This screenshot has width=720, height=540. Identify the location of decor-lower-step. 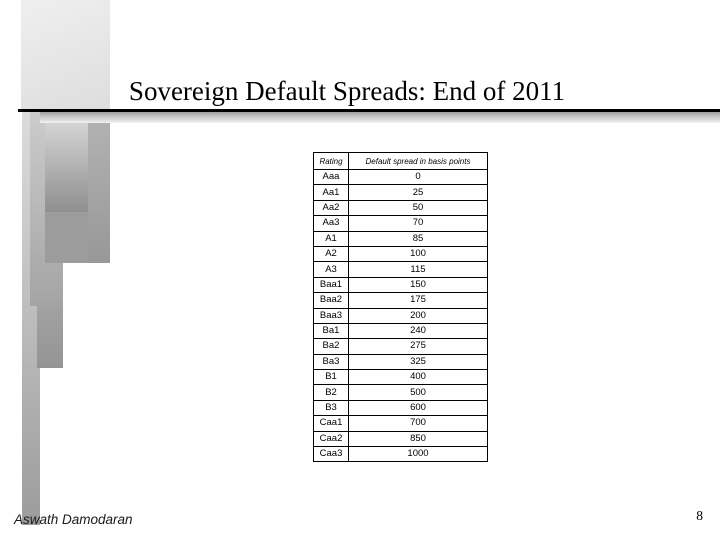
(50, 337).